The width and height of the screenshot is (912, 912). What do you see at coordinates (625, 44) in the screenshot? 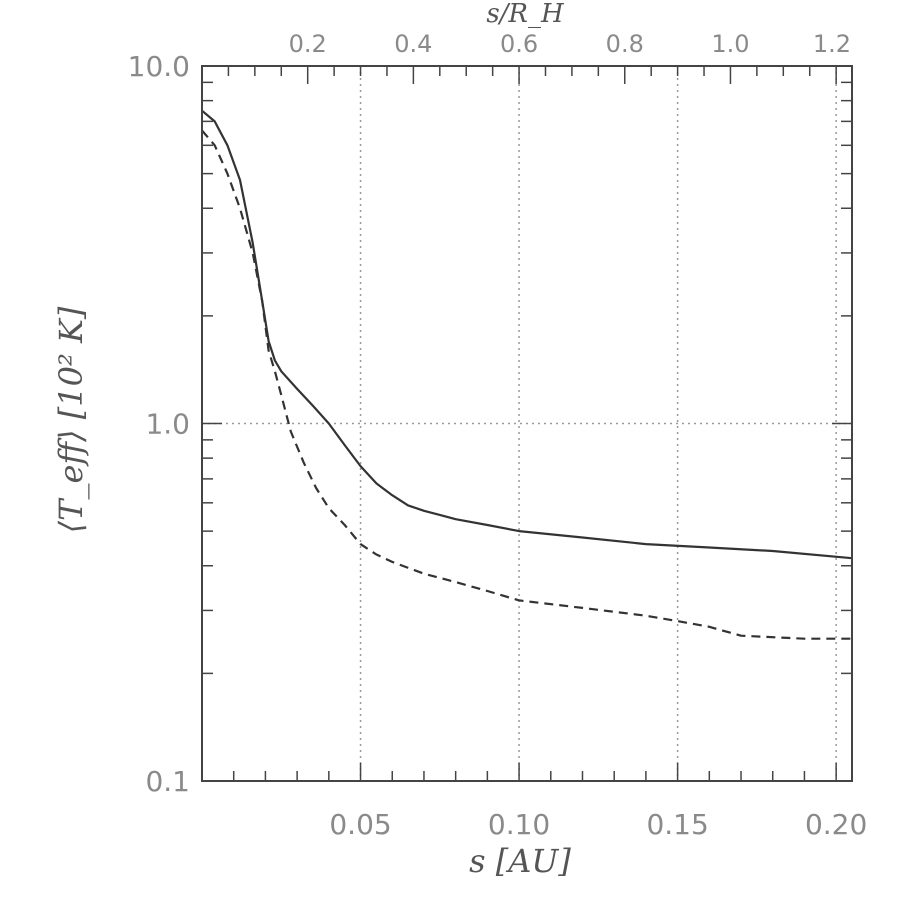
I see `top-tick-label: 0.8` at bounding box center [625, 44].